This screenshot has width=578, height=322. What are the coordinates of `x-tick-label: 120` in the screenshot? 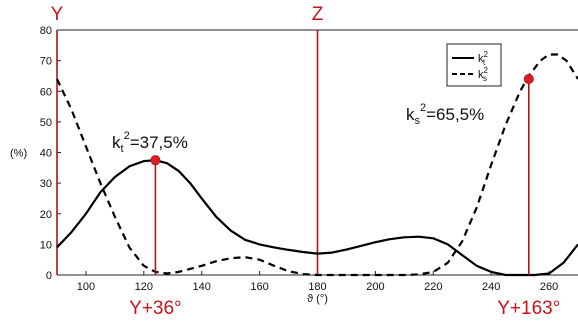 It's located at (144, 287).